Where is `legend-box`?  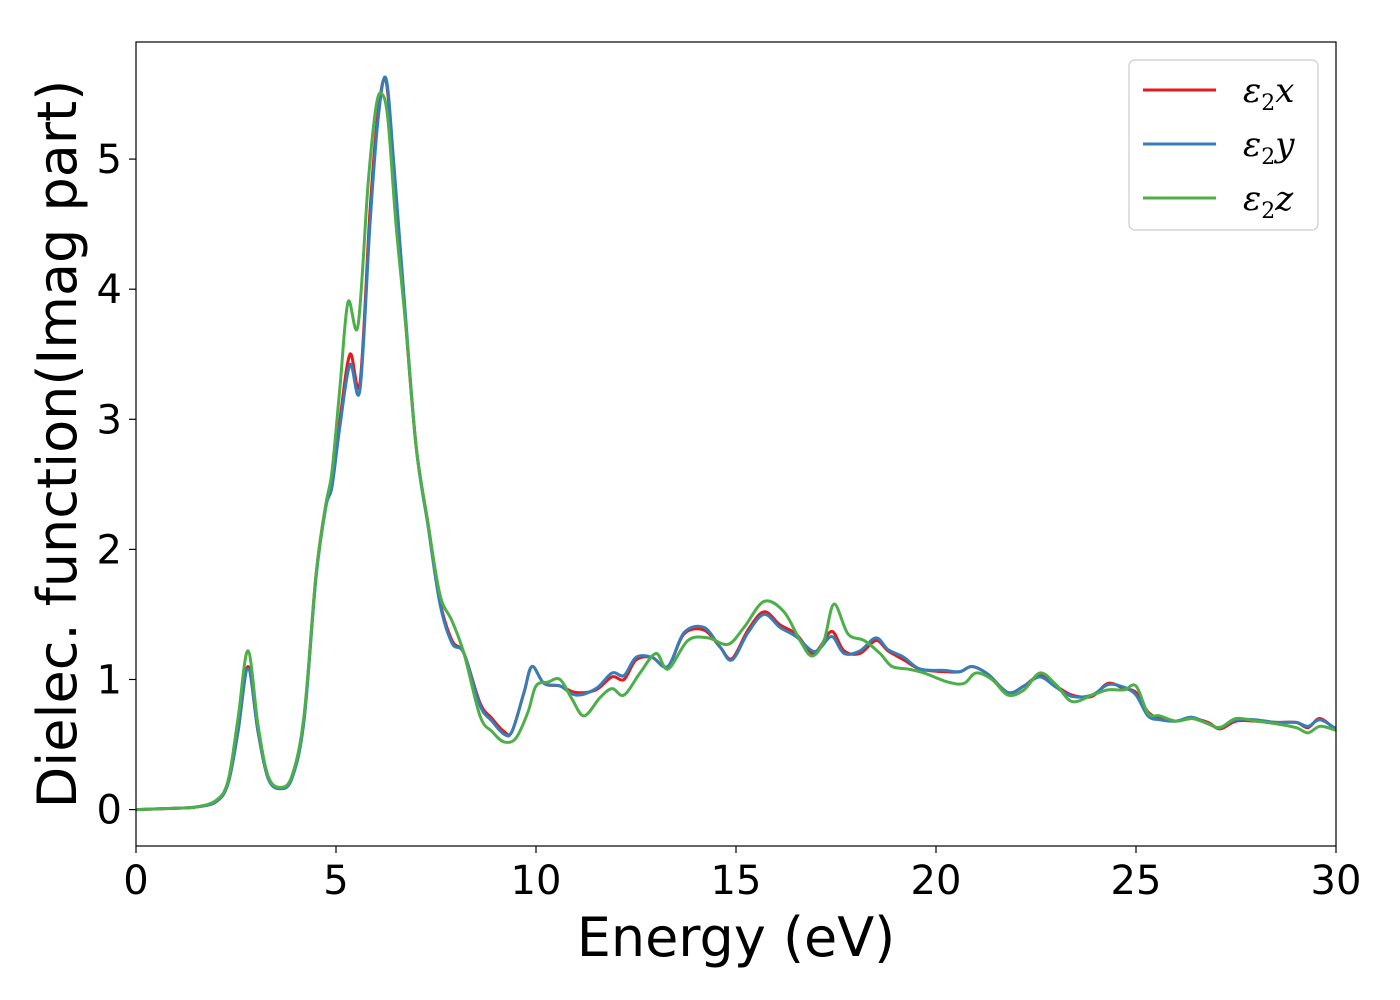
legend-box is located at coordinates (1223, 145).